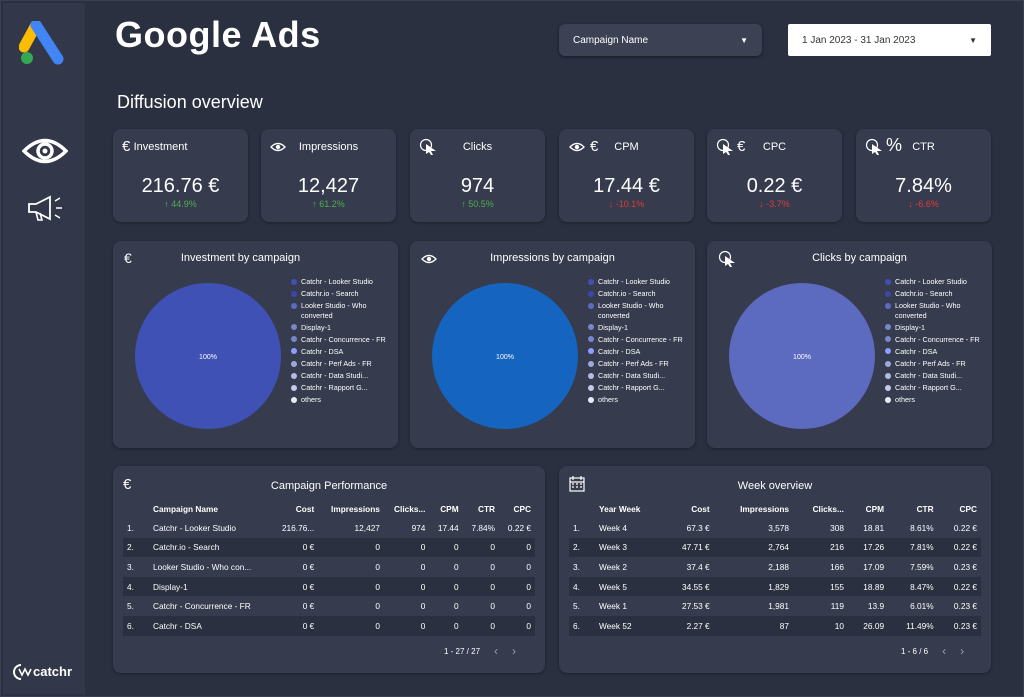 The height and width of the screenshot is (697, 1024). Describe the element at coordinates (44, 348) in the screenshot. I see `sidebar` at that location.